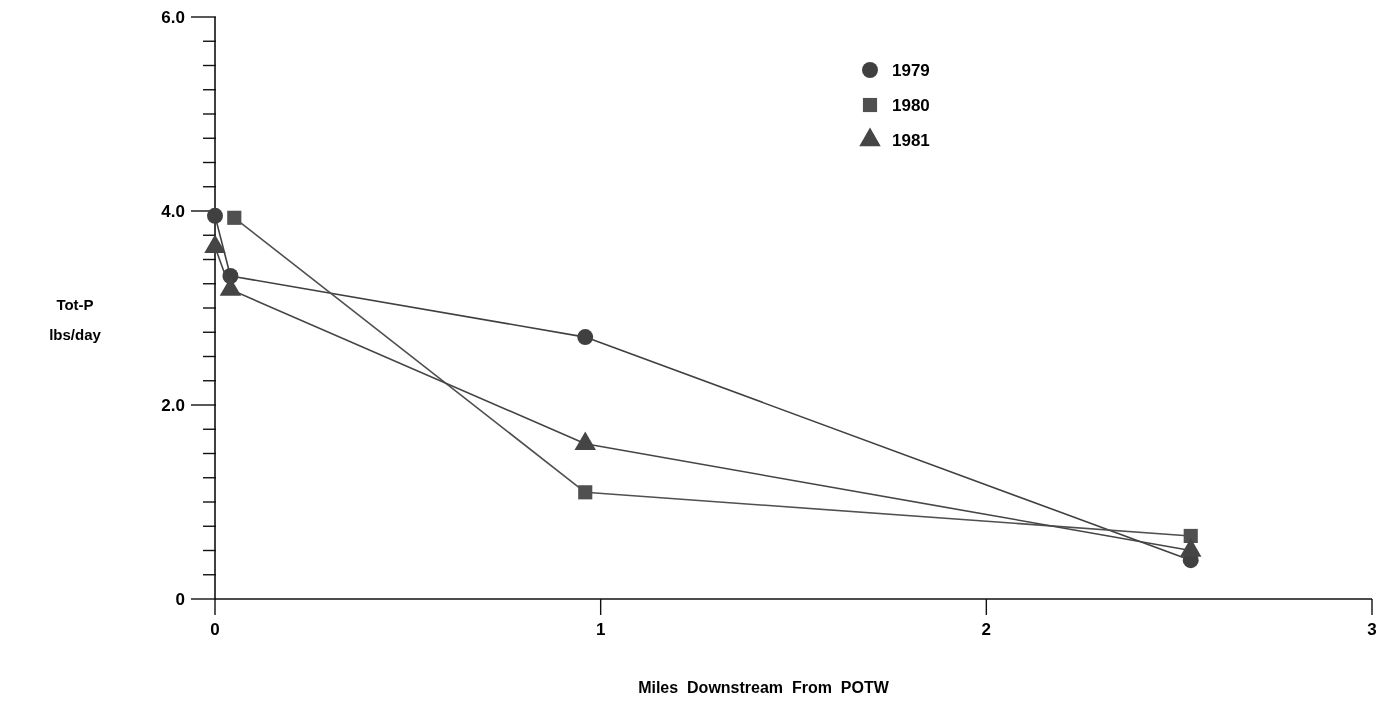 This screenshot has height=703, width=1386. Describe the element at coordinates (173, 211) in the screenshot. I see `y-tick-label: 4.0` at that location.